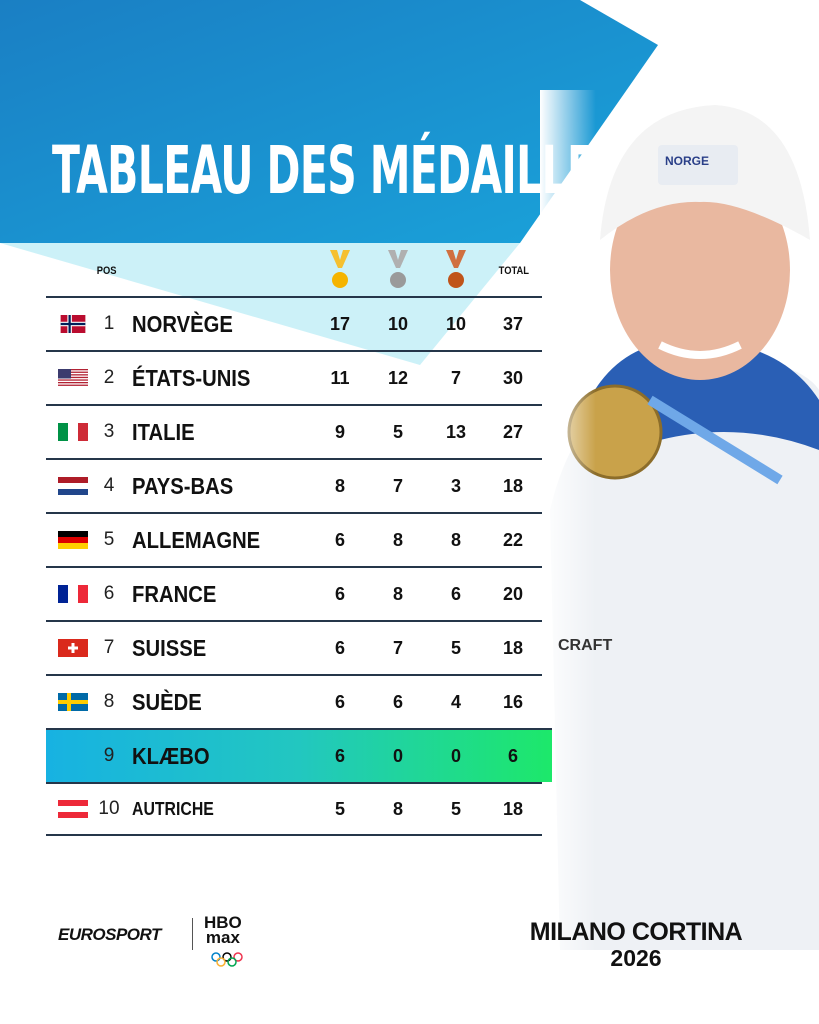 The height and width of the screenshot is (1024, 819). I want to click on total-count: 20, so click(513, 593).